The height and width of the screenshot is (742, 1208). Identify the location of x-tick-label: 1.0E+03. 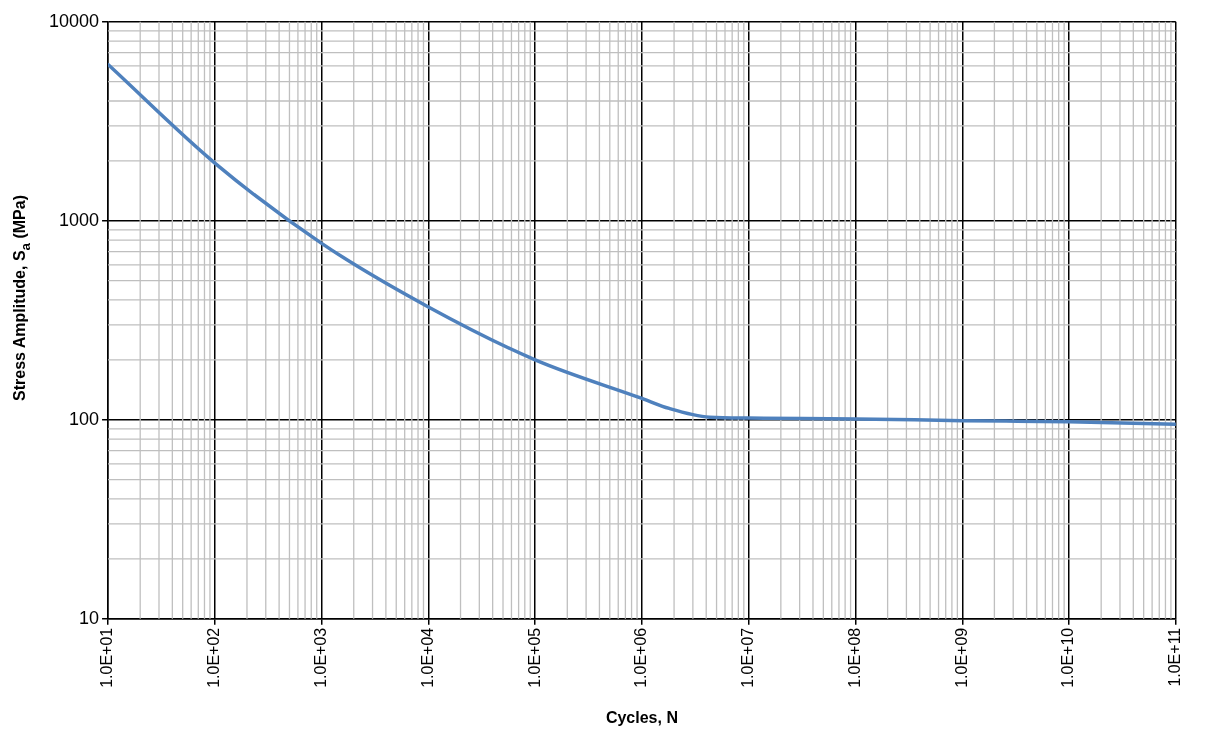
(321, 657).